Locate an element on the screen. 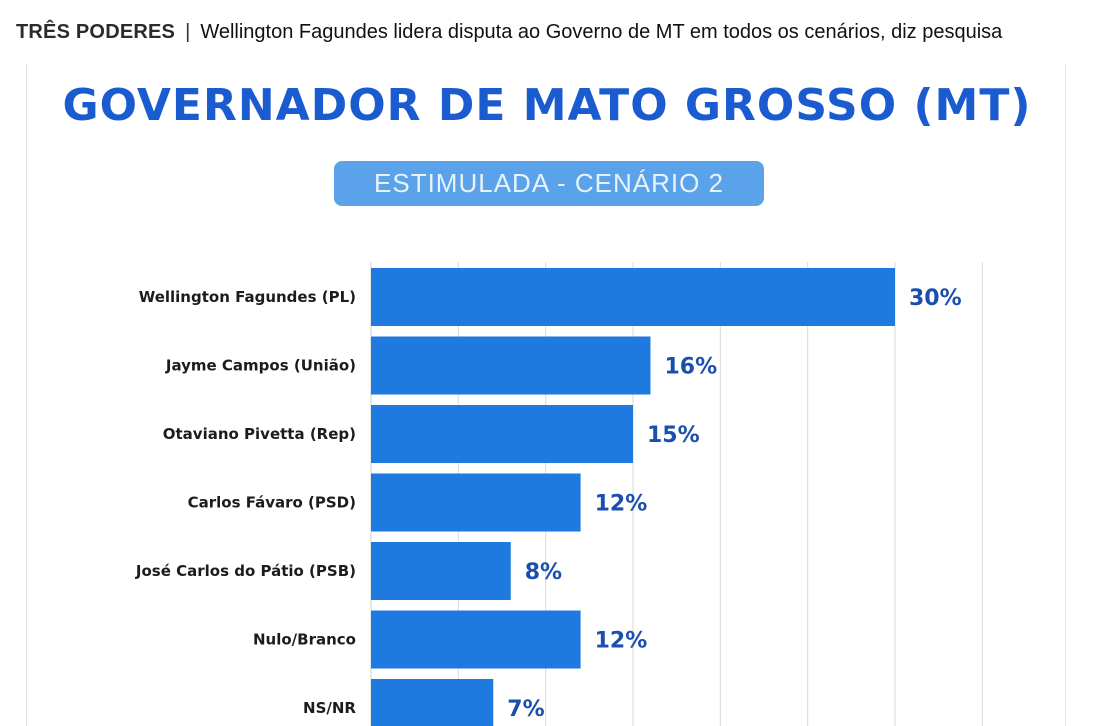  value-label: 15% is located at coordinates (673, 435).